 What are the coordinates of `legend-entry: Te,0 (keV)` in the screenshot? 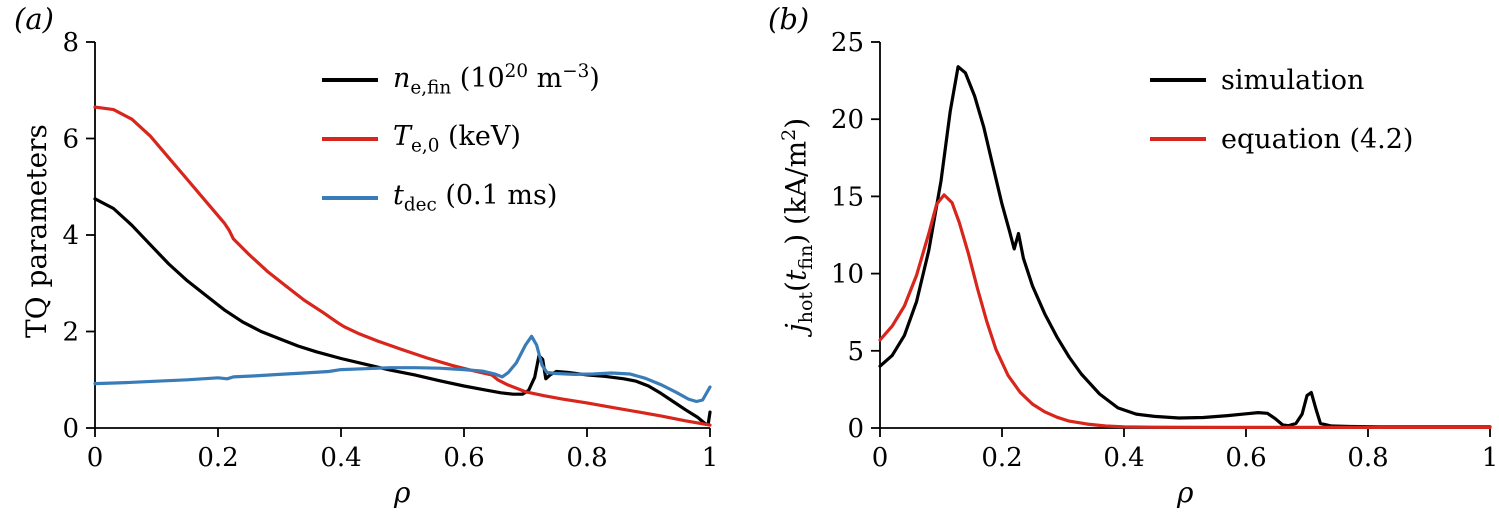 It's located at (461, 139).